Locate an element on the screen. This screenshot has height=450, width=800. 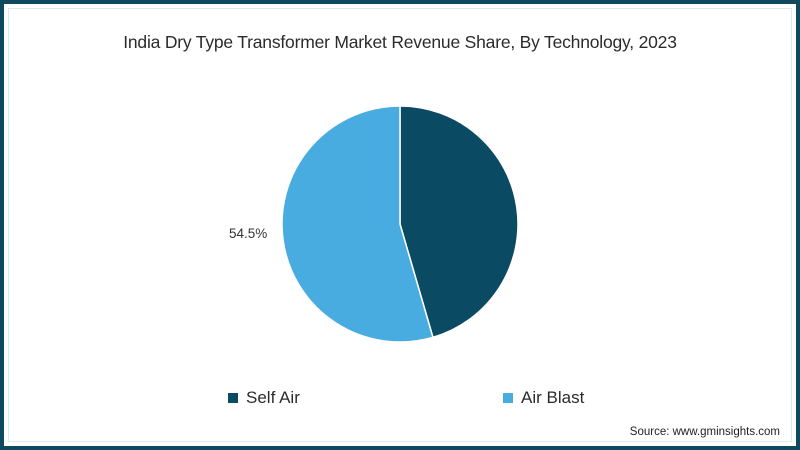
legend-label-air-blast: Air Blast is located at coordinates (553, 397).